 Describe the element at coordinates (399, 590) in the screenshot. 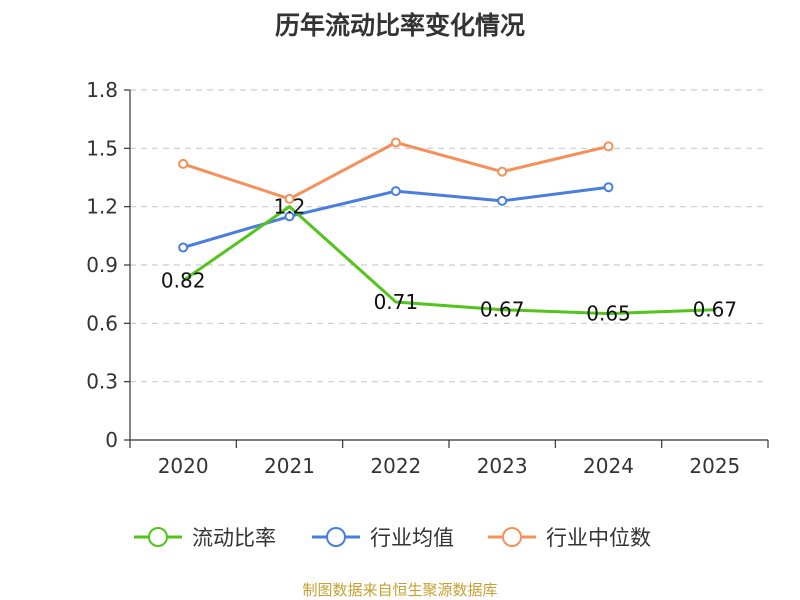

I see `source-note: 制图数据来自恒生聚源数据库` at that location.